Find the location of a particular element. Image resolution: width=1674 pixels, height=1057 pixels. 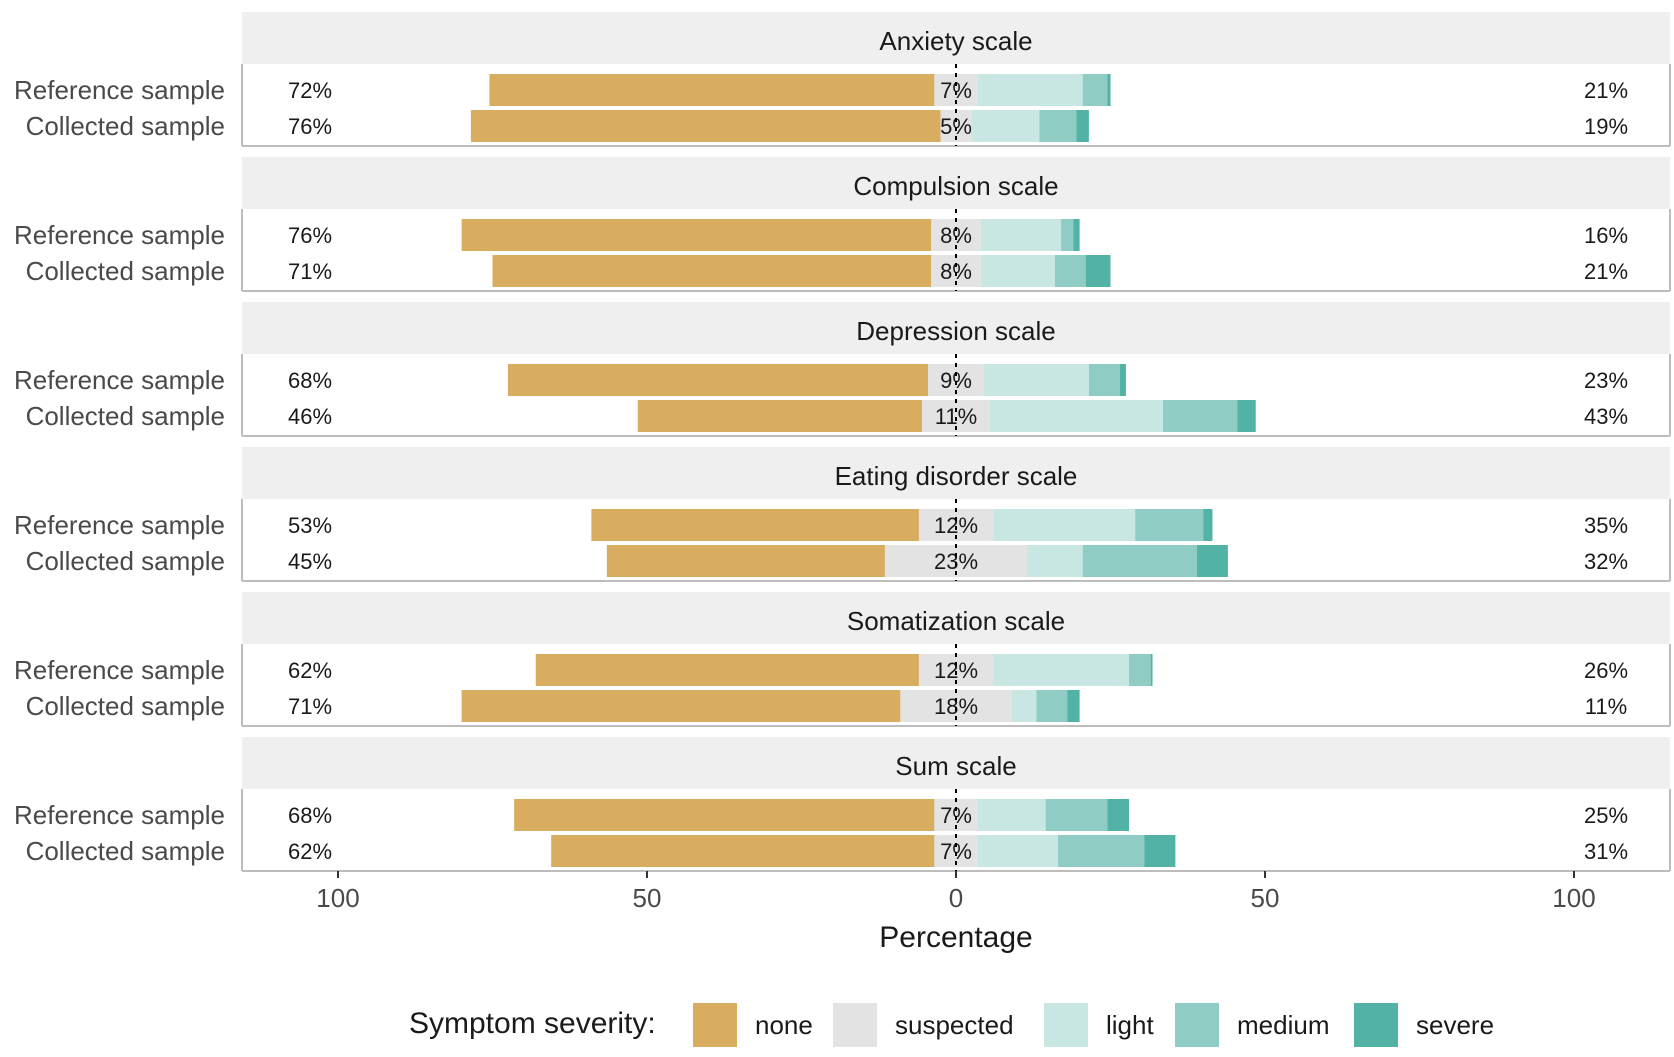

mid-percent-label: 11% is located at coordinates (956, 416).